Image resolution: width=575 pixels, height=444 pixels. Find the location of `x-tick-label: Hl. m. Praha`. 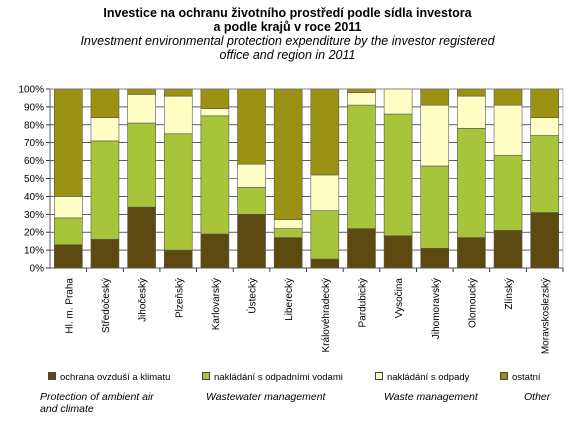

x-tick-label: Hl. m. Praha is located at coordinates (69, 306).